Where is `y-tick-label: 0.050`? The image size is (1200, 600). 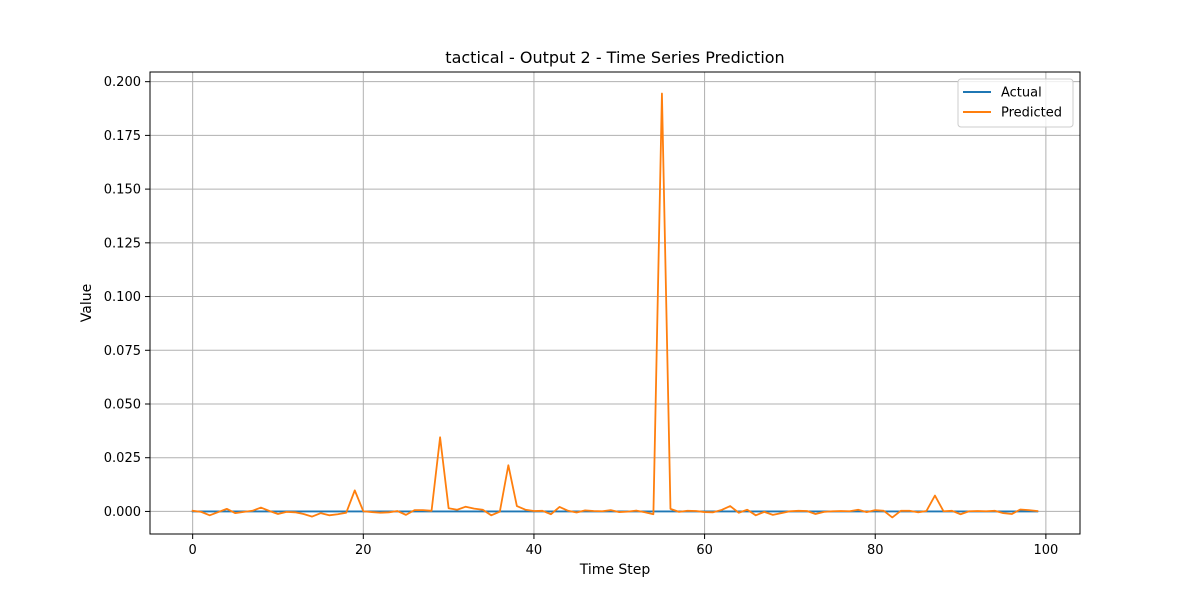 y-tick-label: 0.050 is located at coordinates (122, 404).